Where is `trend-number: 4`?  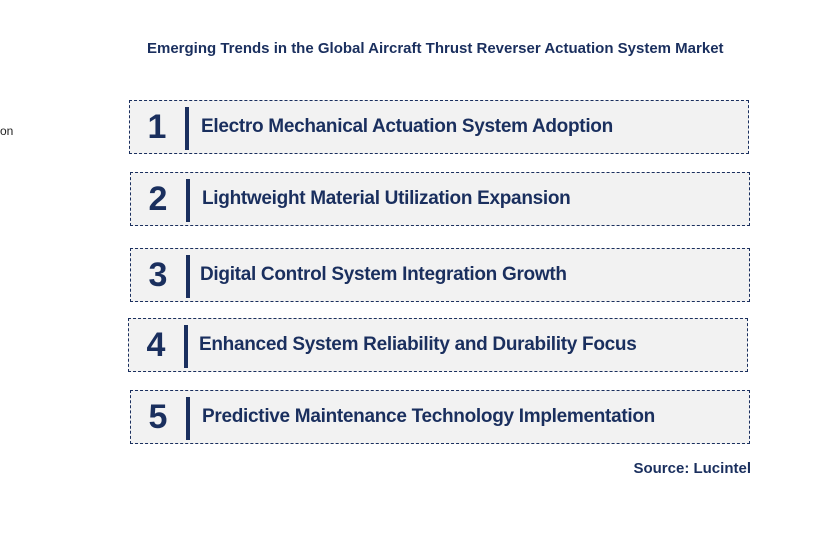
trend-number: 4 is located at coordinates (156, 344).